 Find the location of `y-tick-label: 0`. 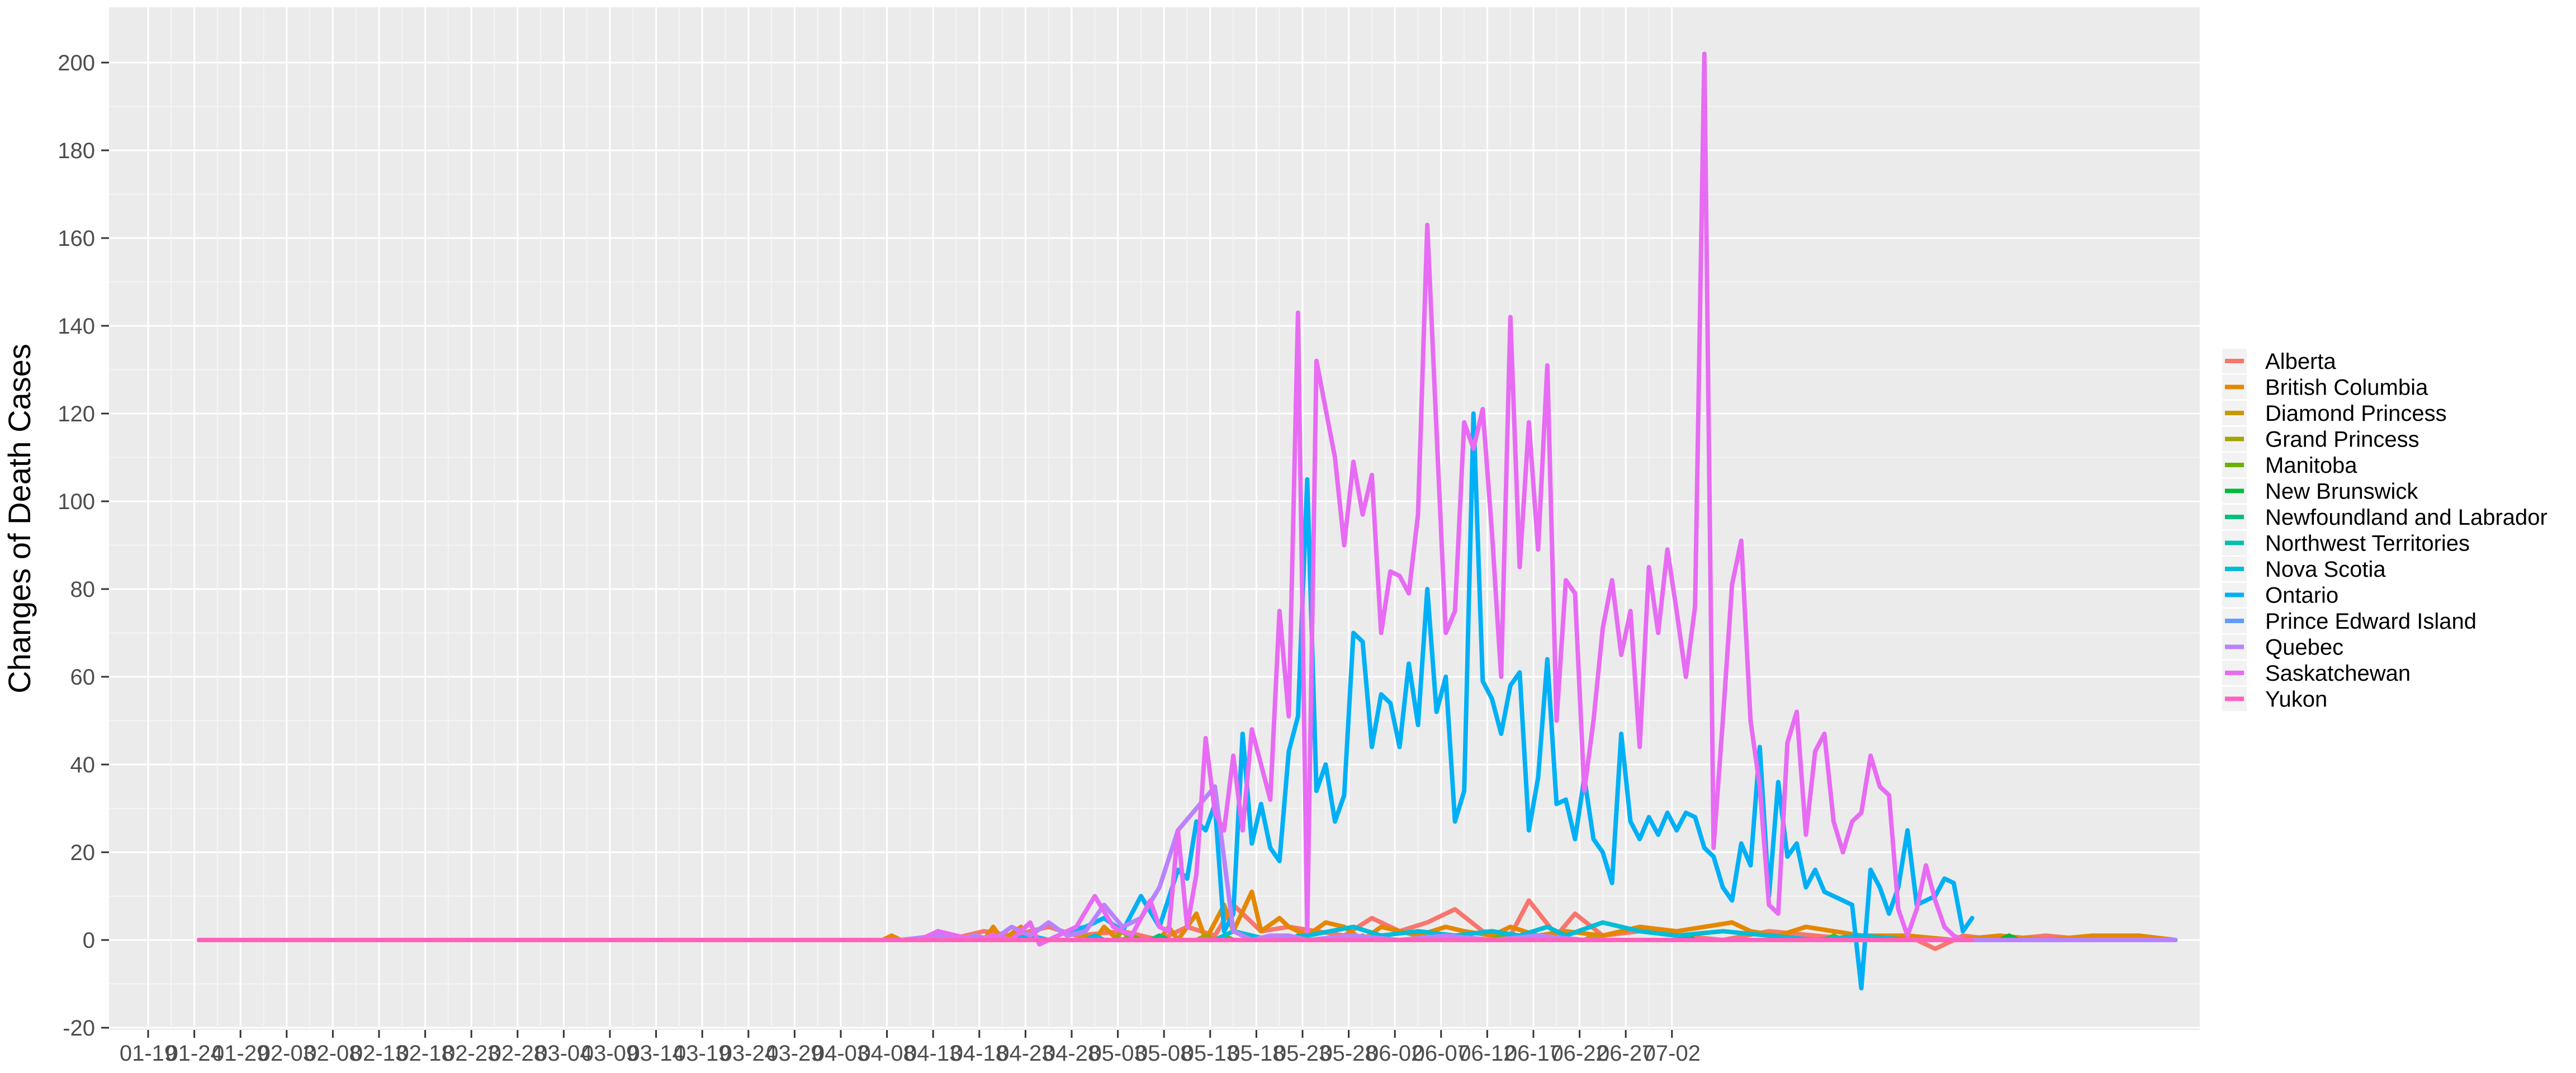

y-tick-label: 0 is located at coordinates (89, 940).